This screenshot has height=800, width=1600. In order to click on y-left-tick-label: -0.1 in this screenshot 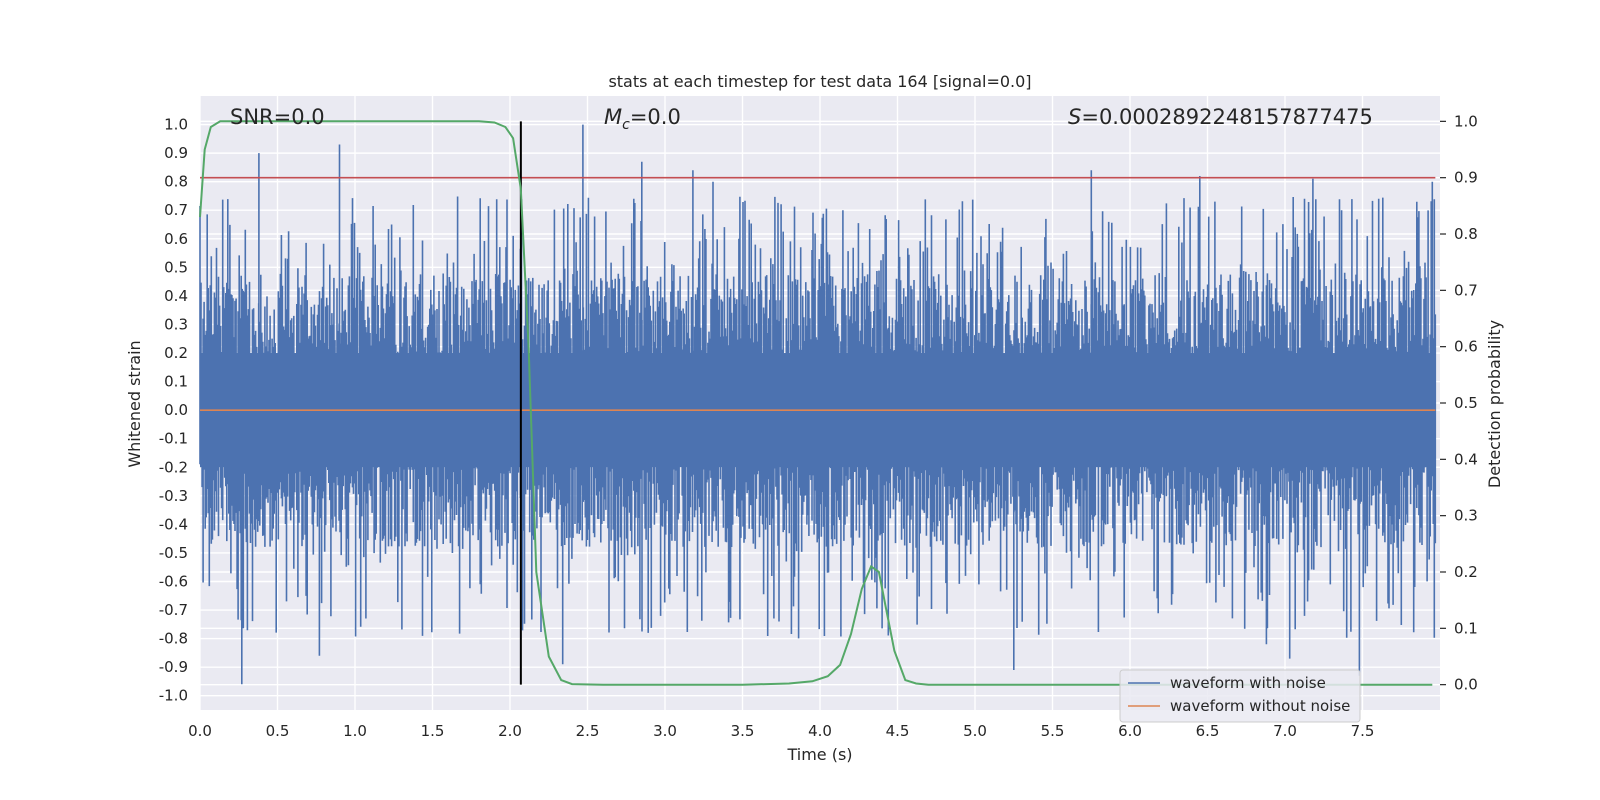, I will do `click(173, 439)`.